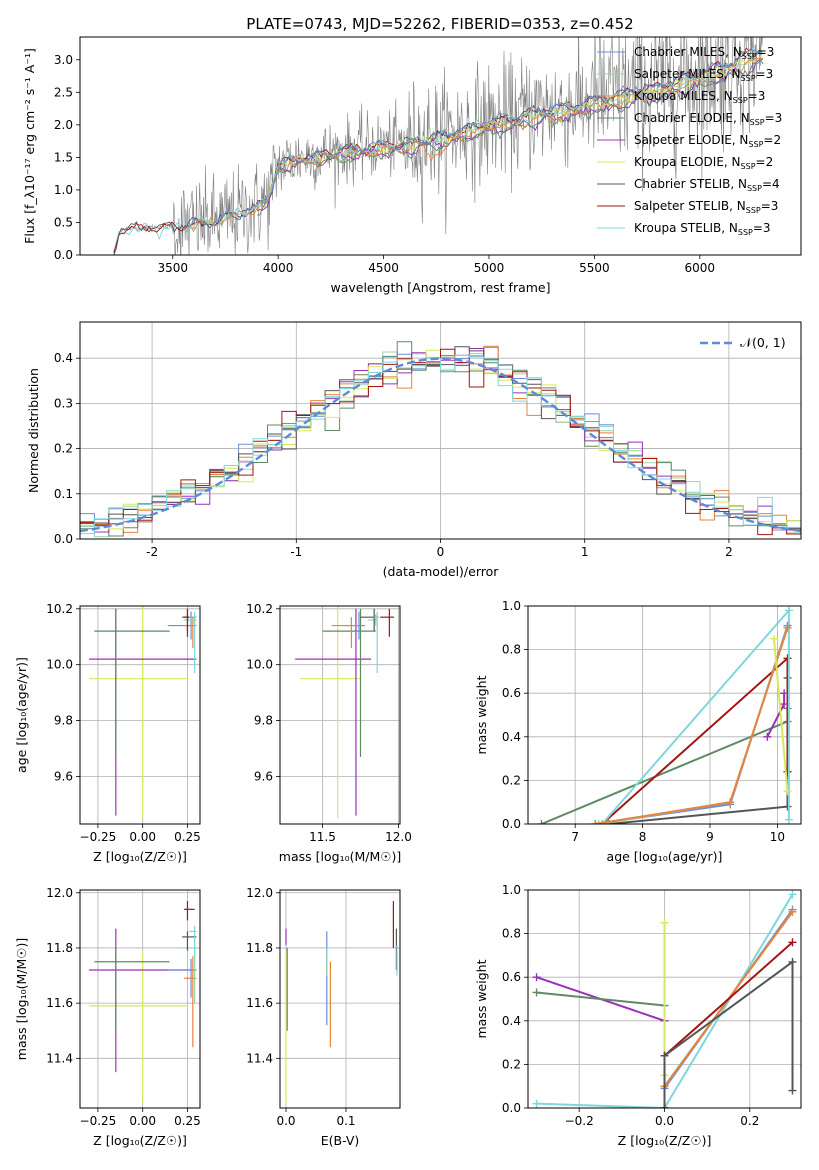 The width and height of the screenshot is (819, 1170). I want to click on spectrum-data-line, so click(438, 146).